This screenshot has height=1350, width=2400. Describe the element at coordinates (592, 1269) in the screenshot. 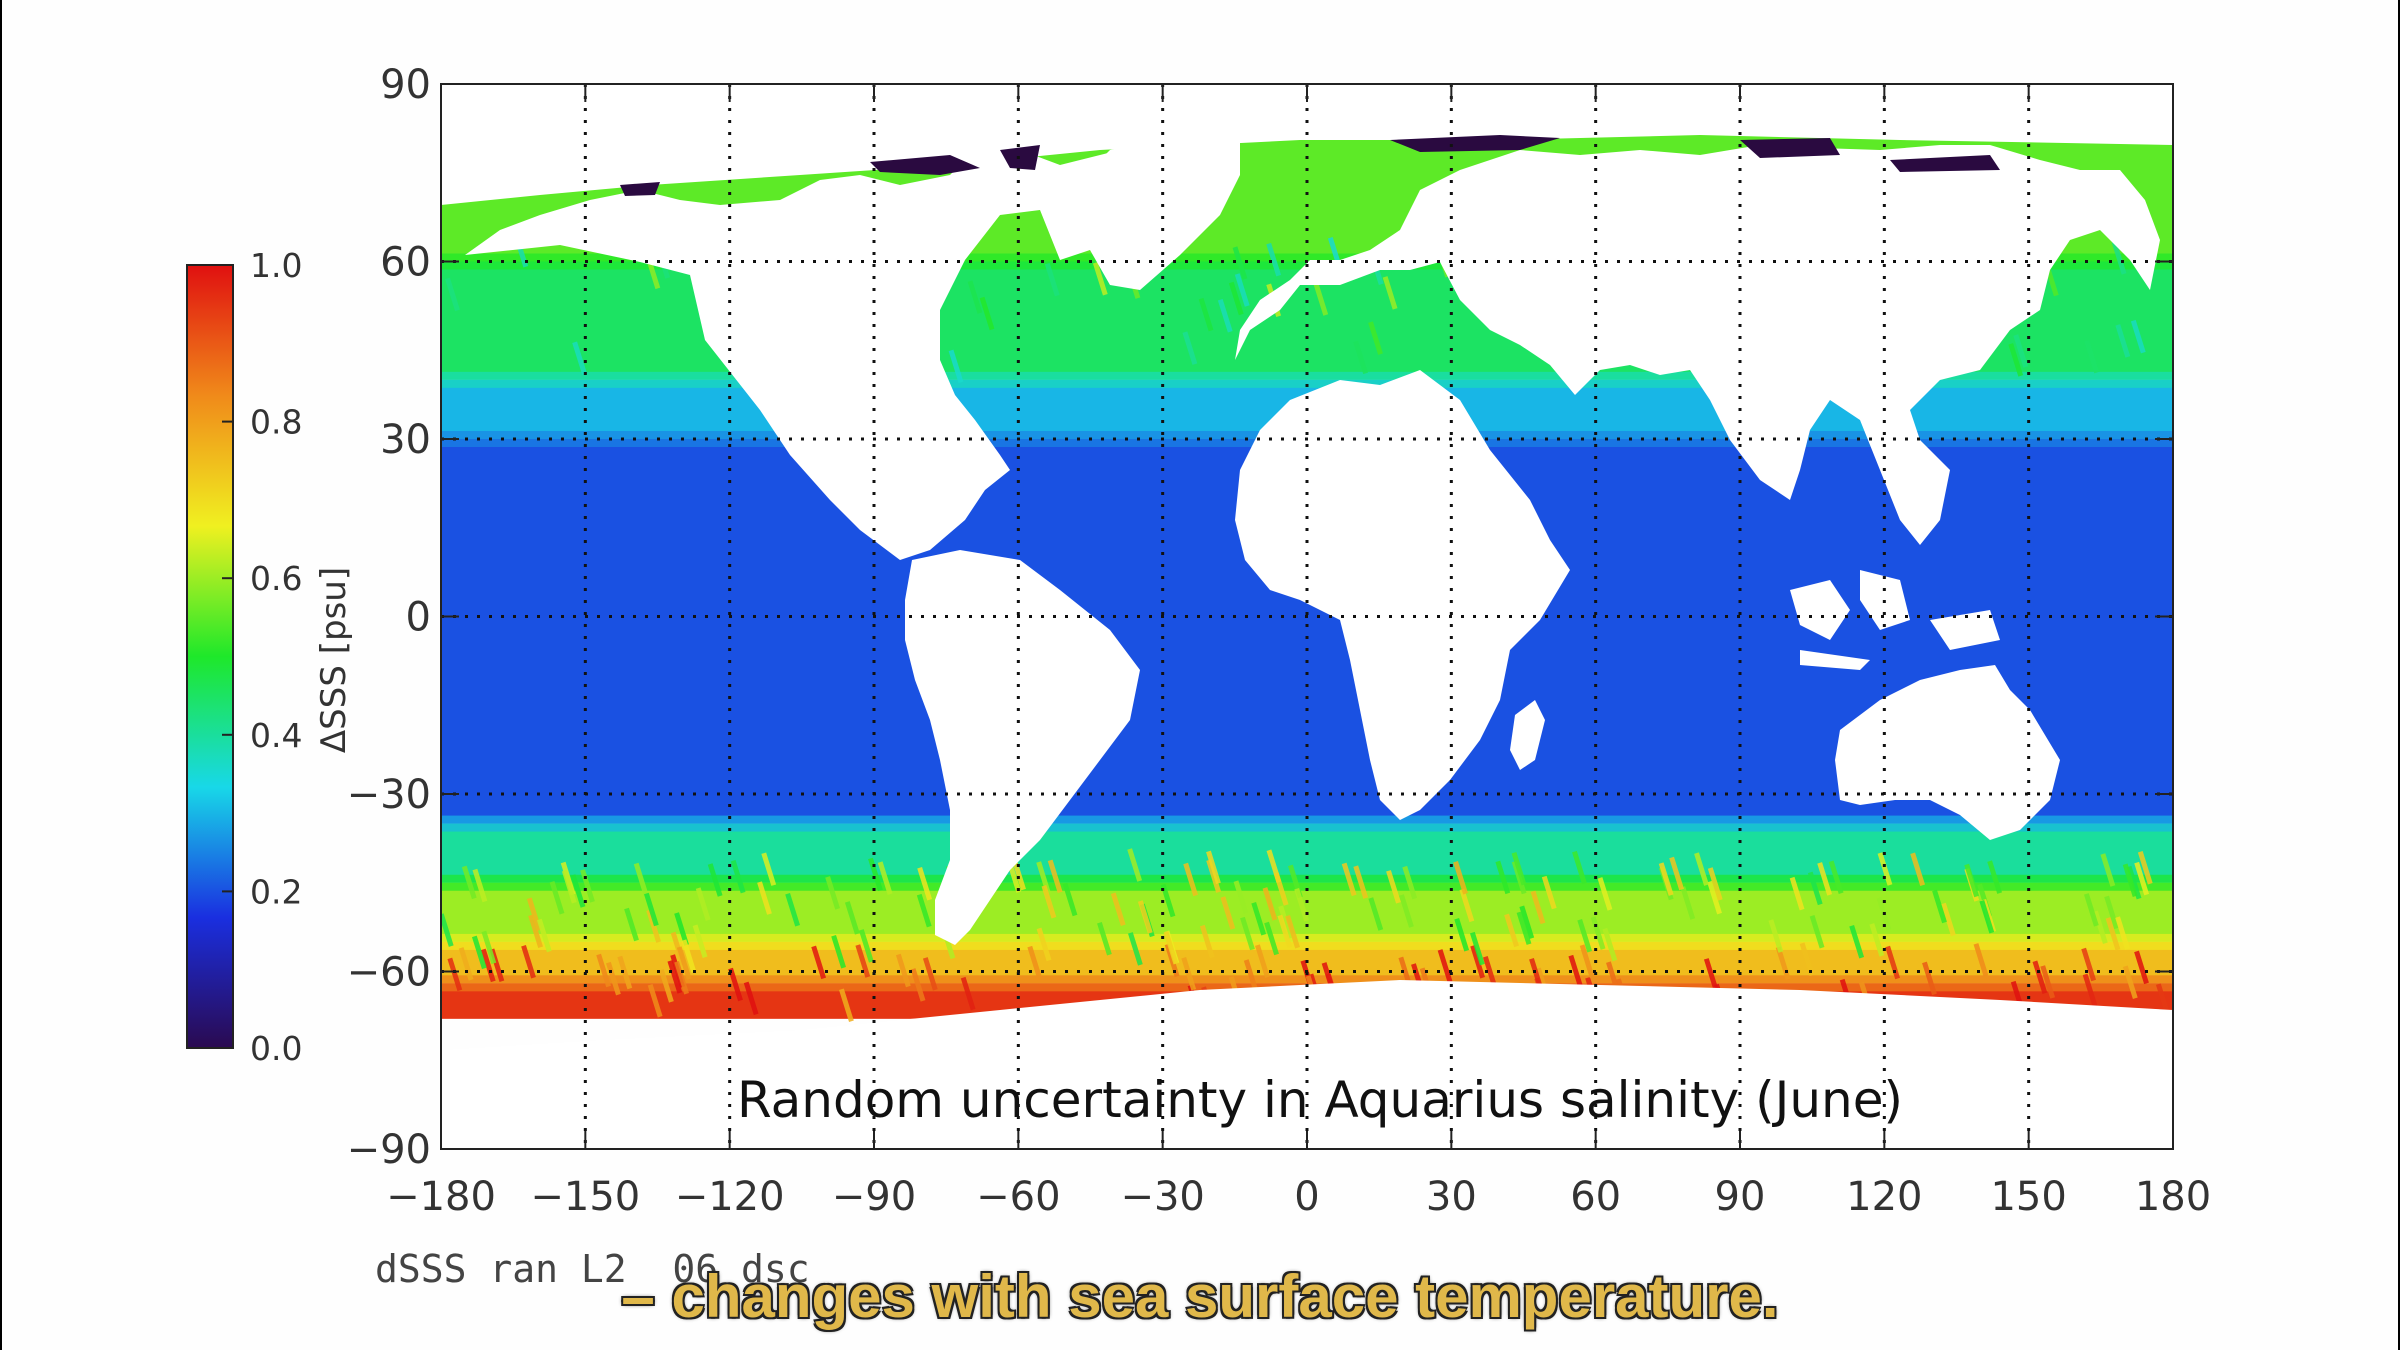

I see `footer-label: dSSS ran L2 06 dsc` at that location.